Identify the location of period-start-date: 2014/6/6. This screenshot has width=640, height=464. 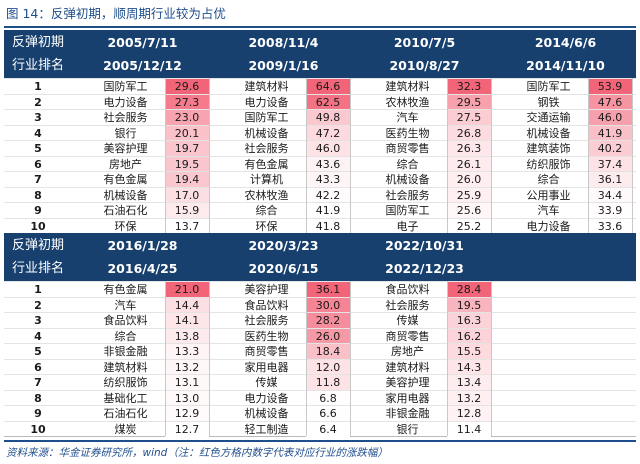
(565, 42).